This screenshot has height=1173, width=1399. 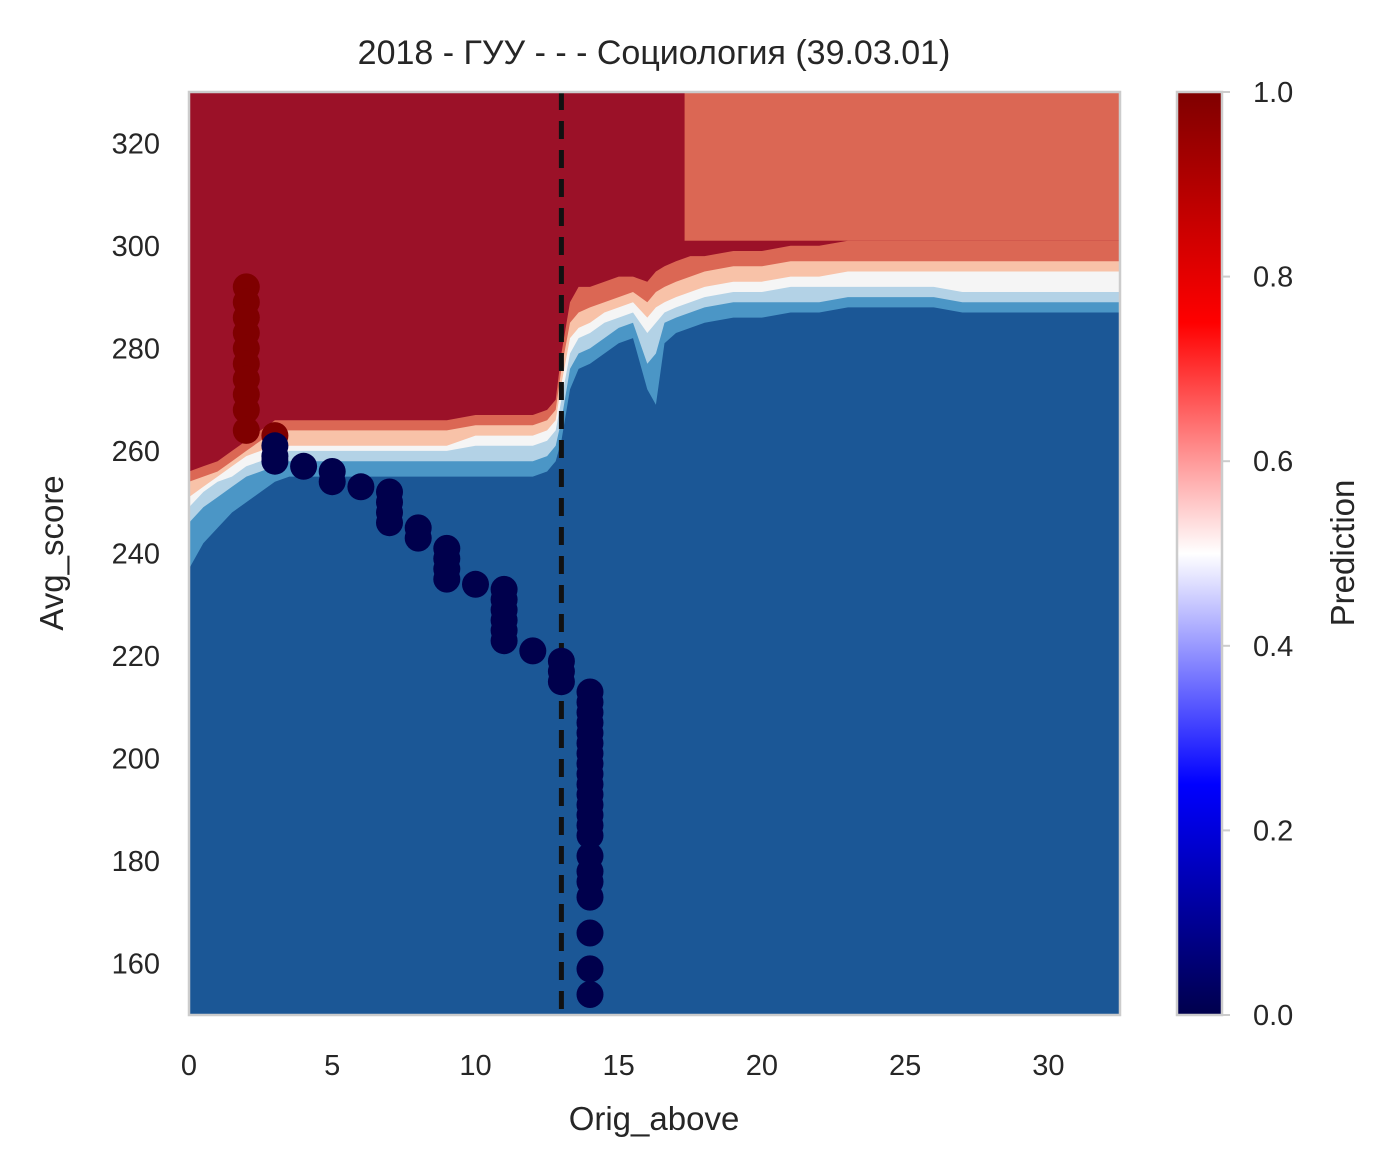 I want to click on y-tick-label: 200, so click(x=136, y=760).